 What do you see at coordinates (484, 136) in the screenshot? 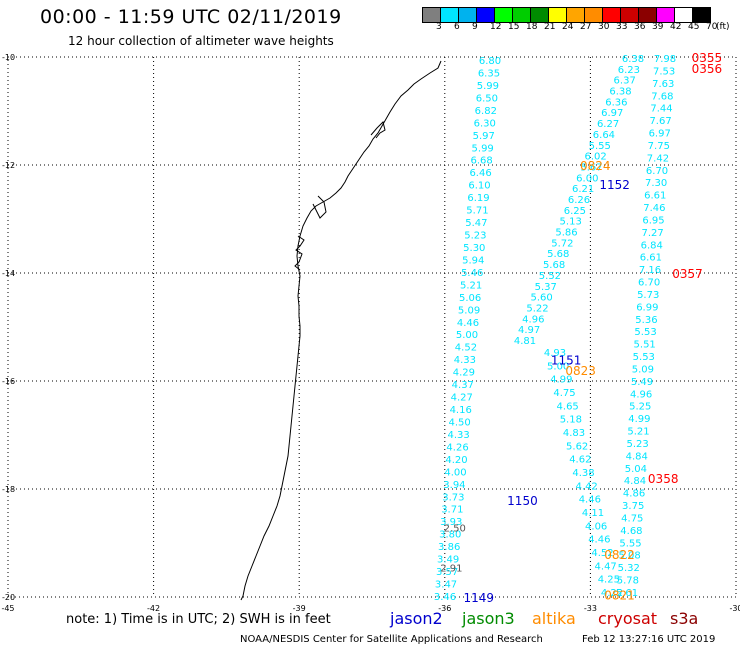
I see `wave-height-value: 5.97` at bounding box center [484, 136].